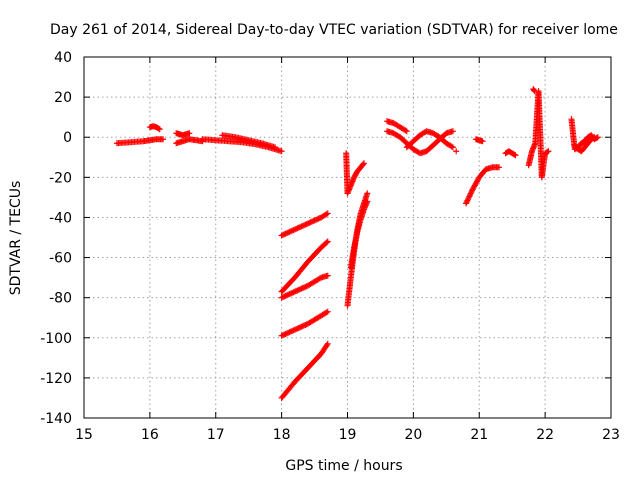 This screenshot has height=480, width=640. What do you see at coordinates (282, 435) in the screenshot?
I see `x-tick-label: 18` at bounding box center [282, 435].